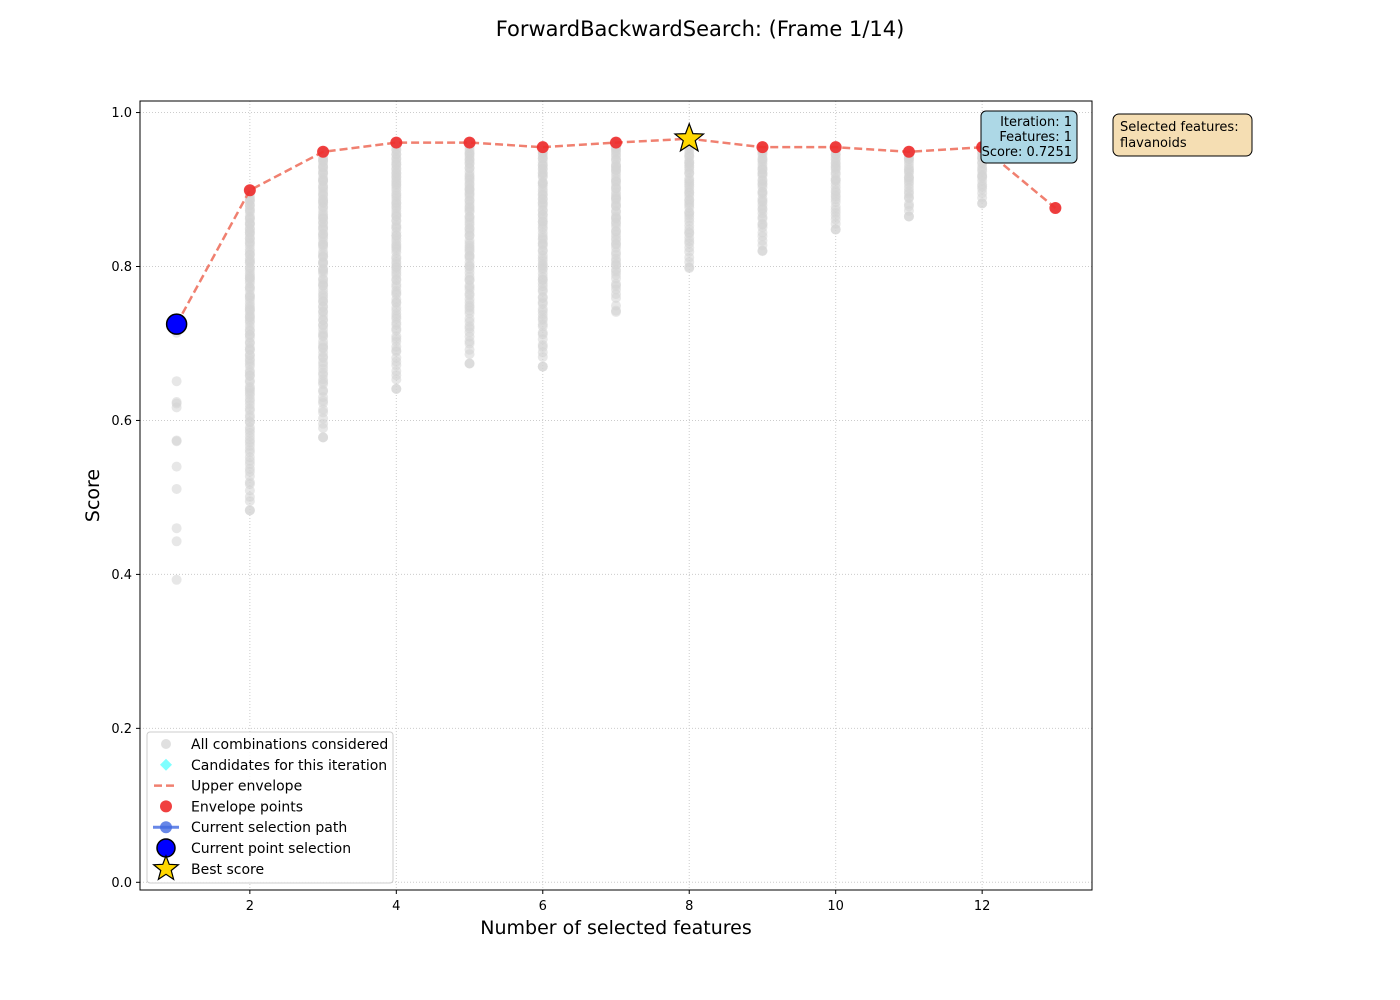 Image resolution: width=1400 pixels, height=1000 pixels. I want to click on legend-label: Current point selection, so click(271, 849).